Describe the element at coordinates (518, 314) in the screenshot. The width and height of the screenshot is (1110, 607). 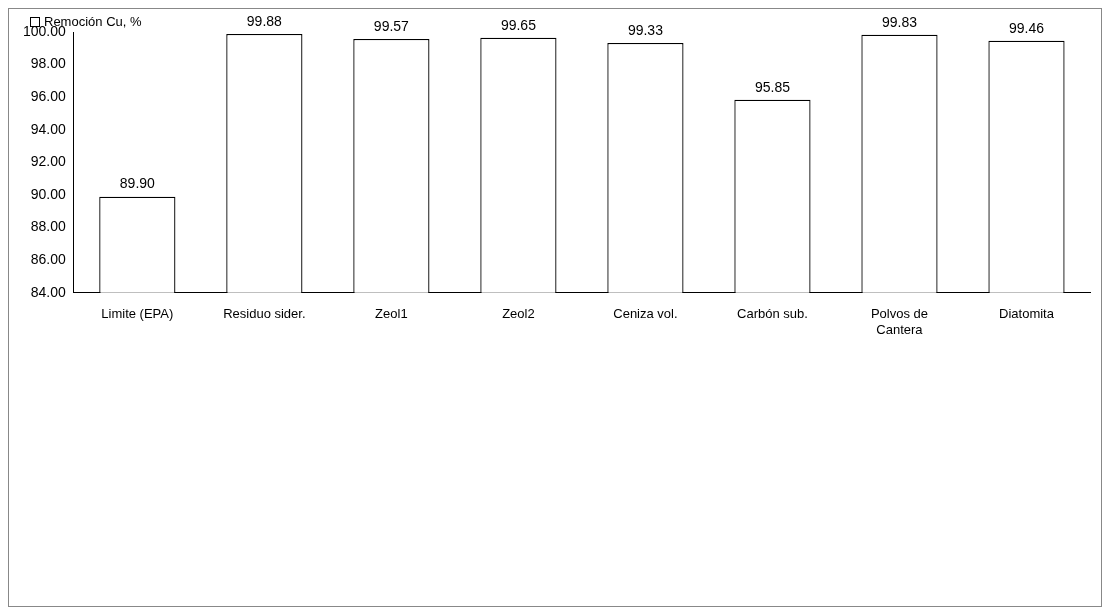
I see `x-tick-label: Zeol2` at that location.